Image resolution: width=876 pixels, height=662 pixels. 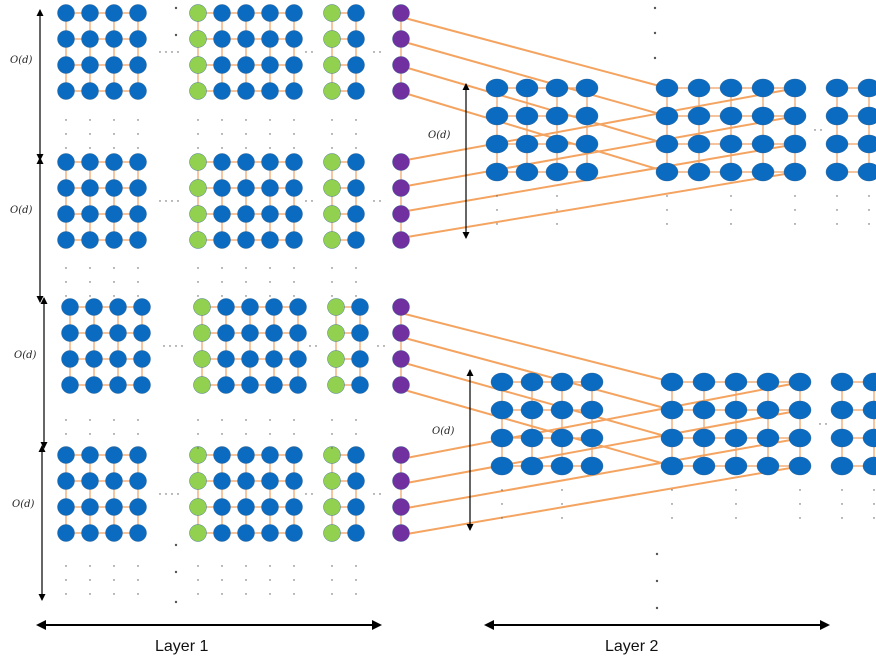 What do you see at coordinates (401, 307) in the screenshot?
I see `node-purple` at bounding box center [401, 307].